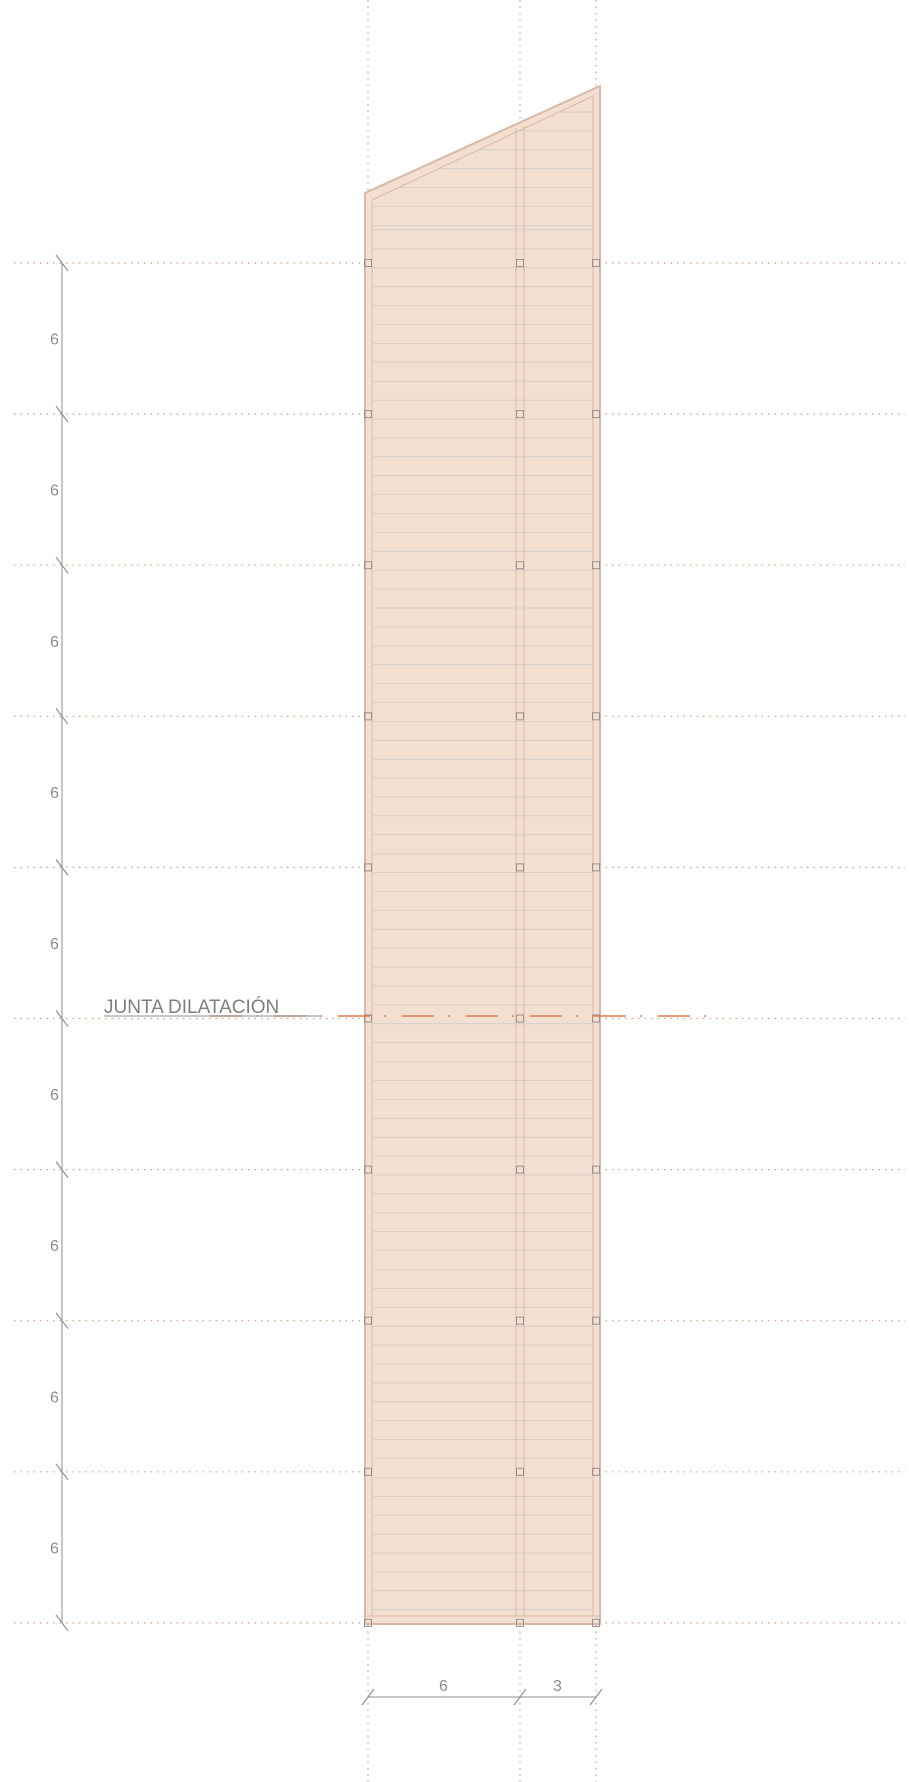 The width and height of the screenshot is (909, 1782). Describe the element at coordinates (59, 943) in the screenshot. I see `vertical-dimension-chain: 6 6 6 6 6 6 6 6 6` at that location.